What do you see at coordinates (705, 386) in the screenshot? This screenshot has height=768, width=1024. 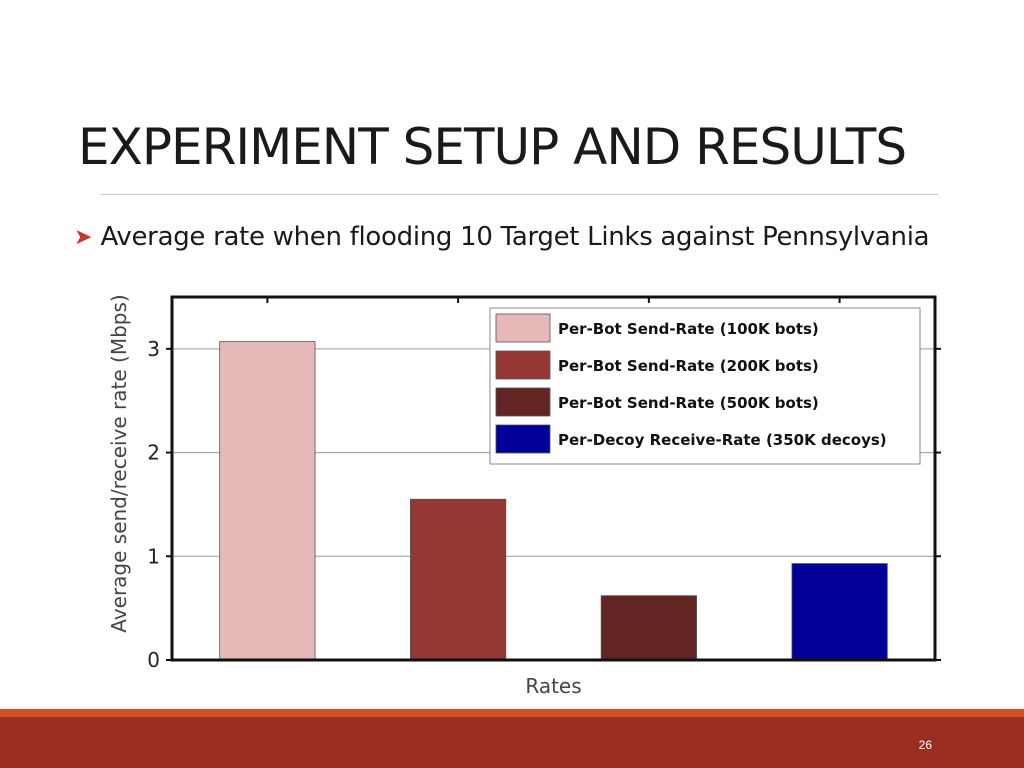 I see `legend-box` at bounding box center [705, 386].